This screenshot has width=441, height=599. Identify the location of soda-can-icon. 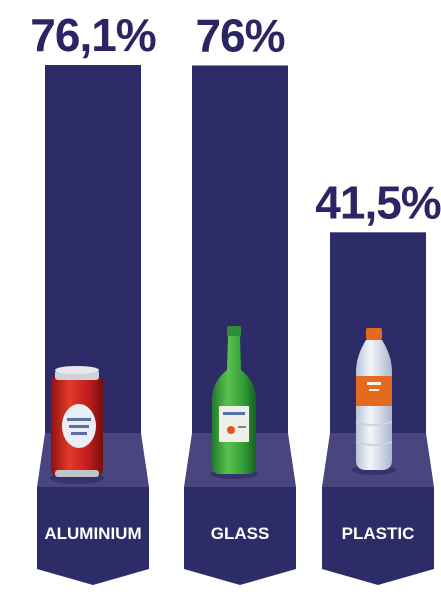
(77, 425).